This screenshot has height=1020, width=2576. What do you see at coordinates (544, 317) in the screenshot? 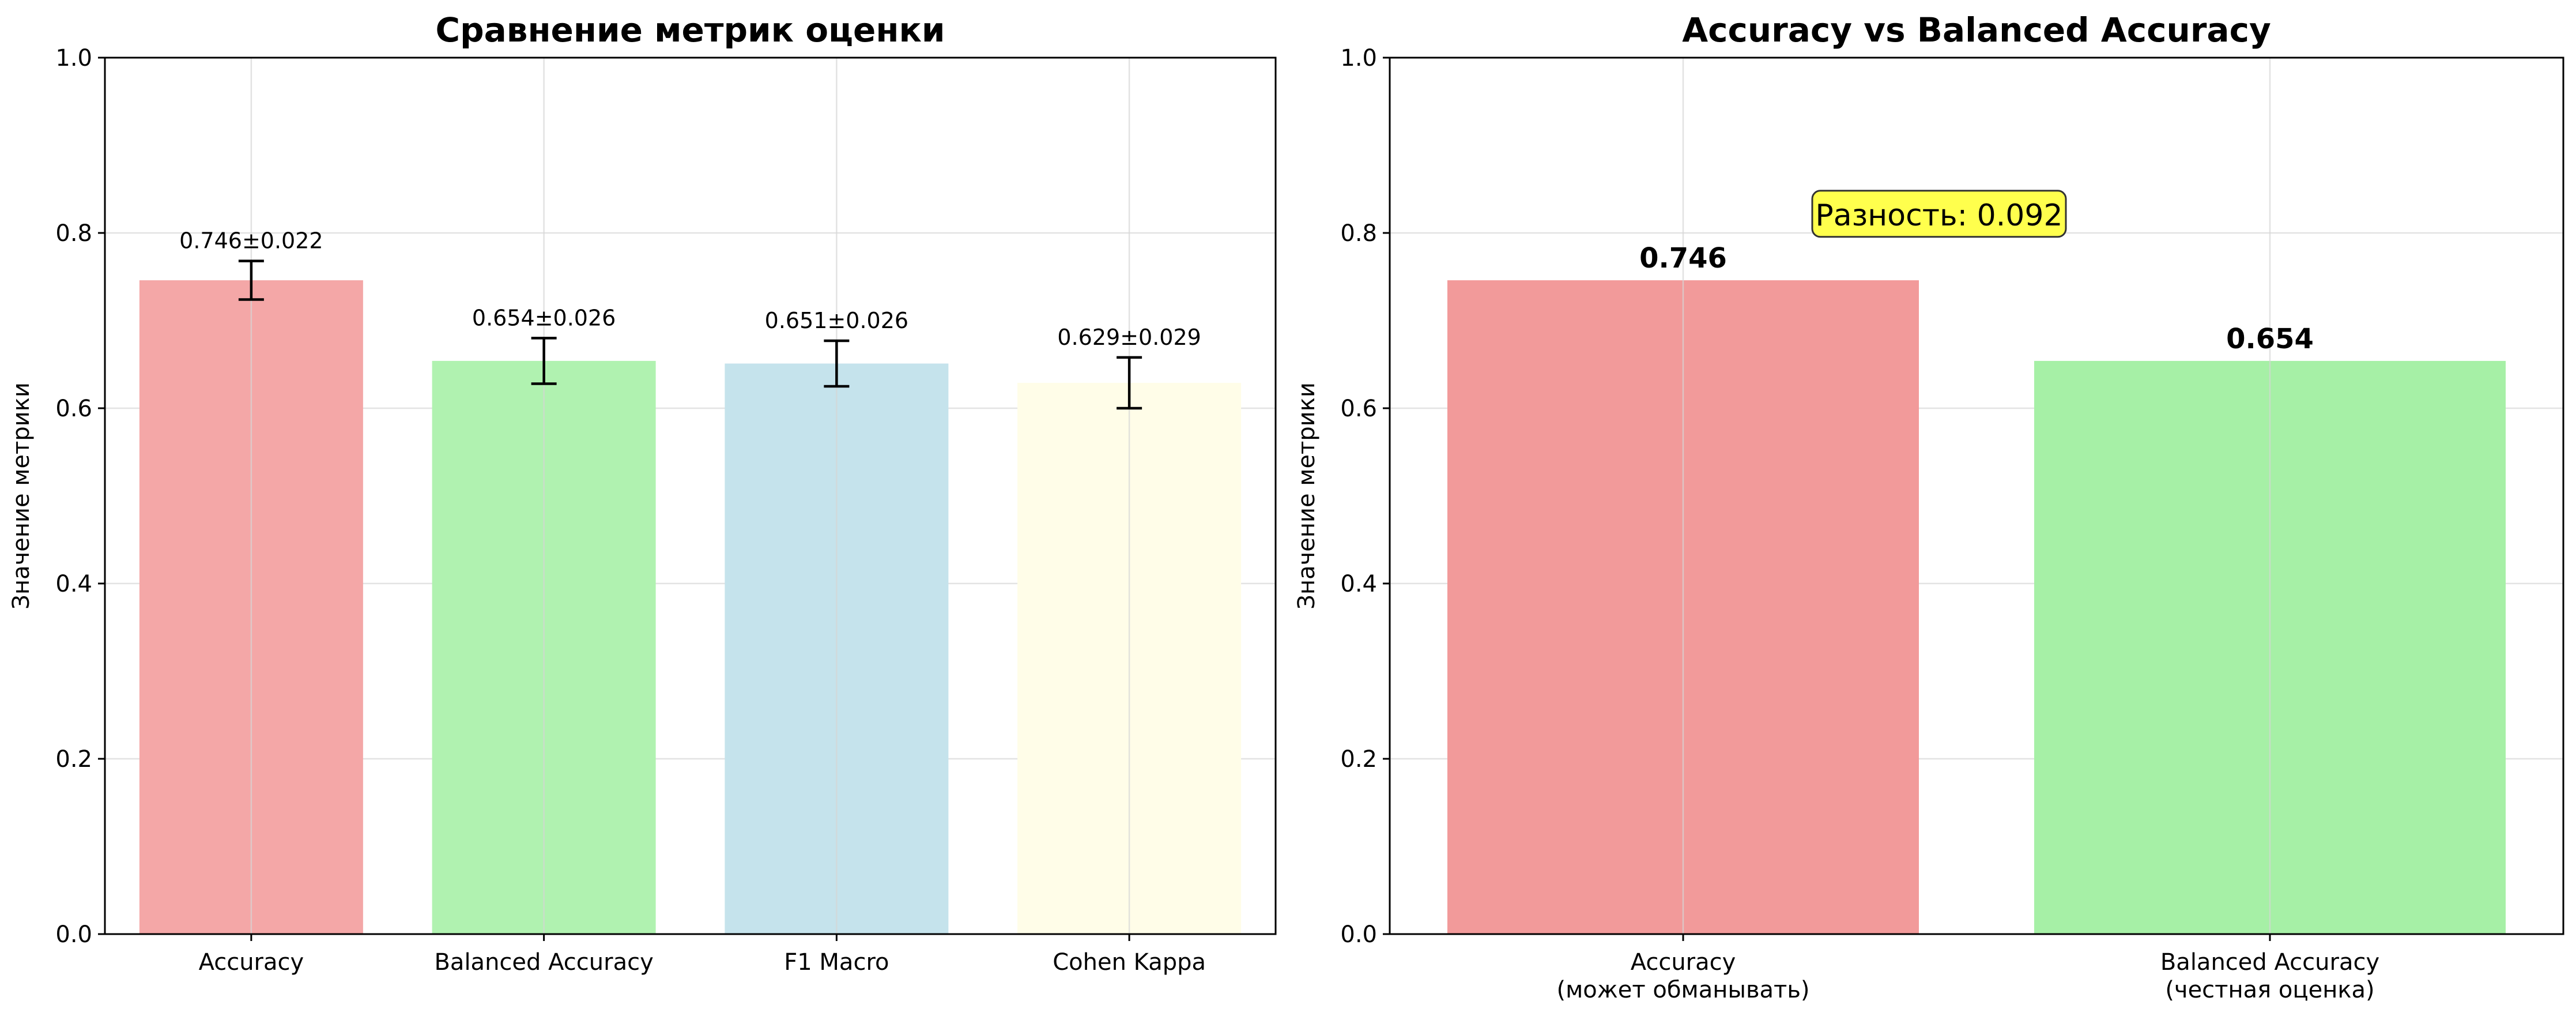
I see `data-label-1: 0.654±0.026` at bounding box center [544, 317].